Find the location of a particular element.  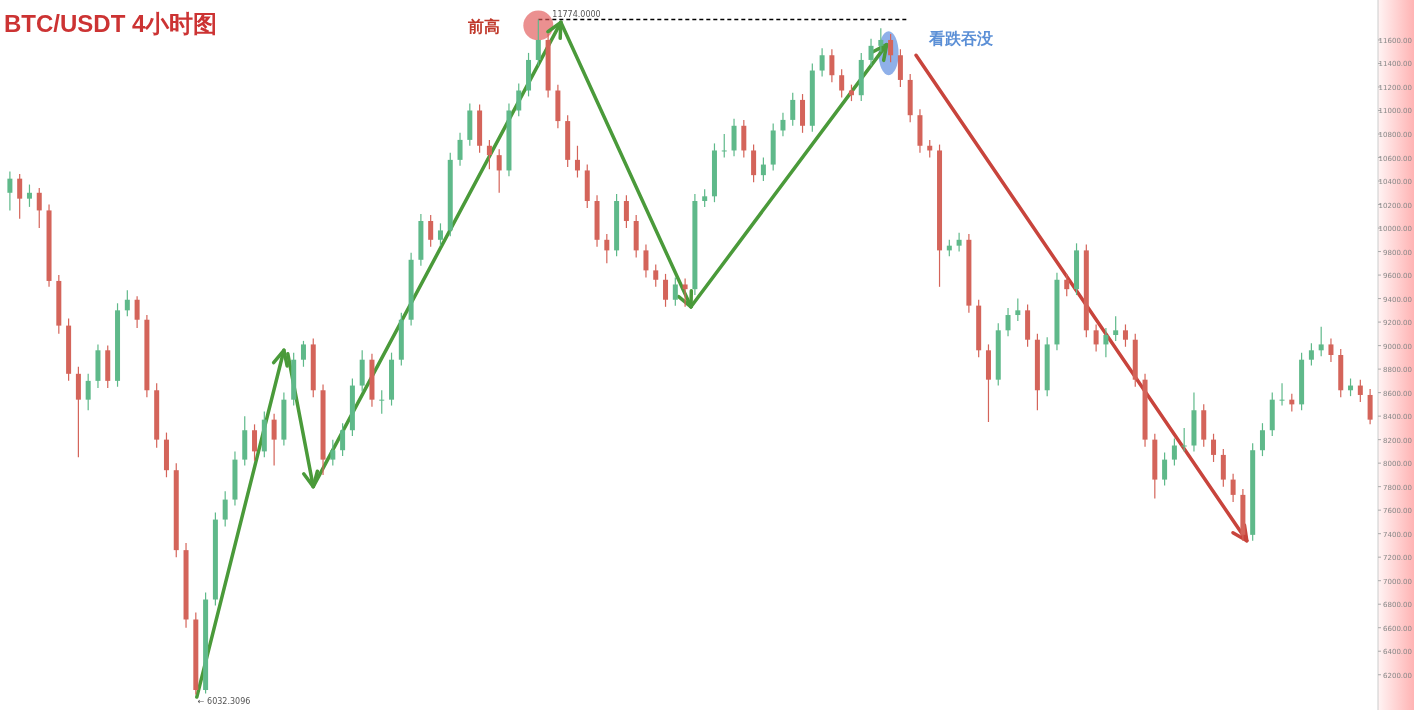

annotation: ← 6032.3096 is located at coordinates (224, 702).